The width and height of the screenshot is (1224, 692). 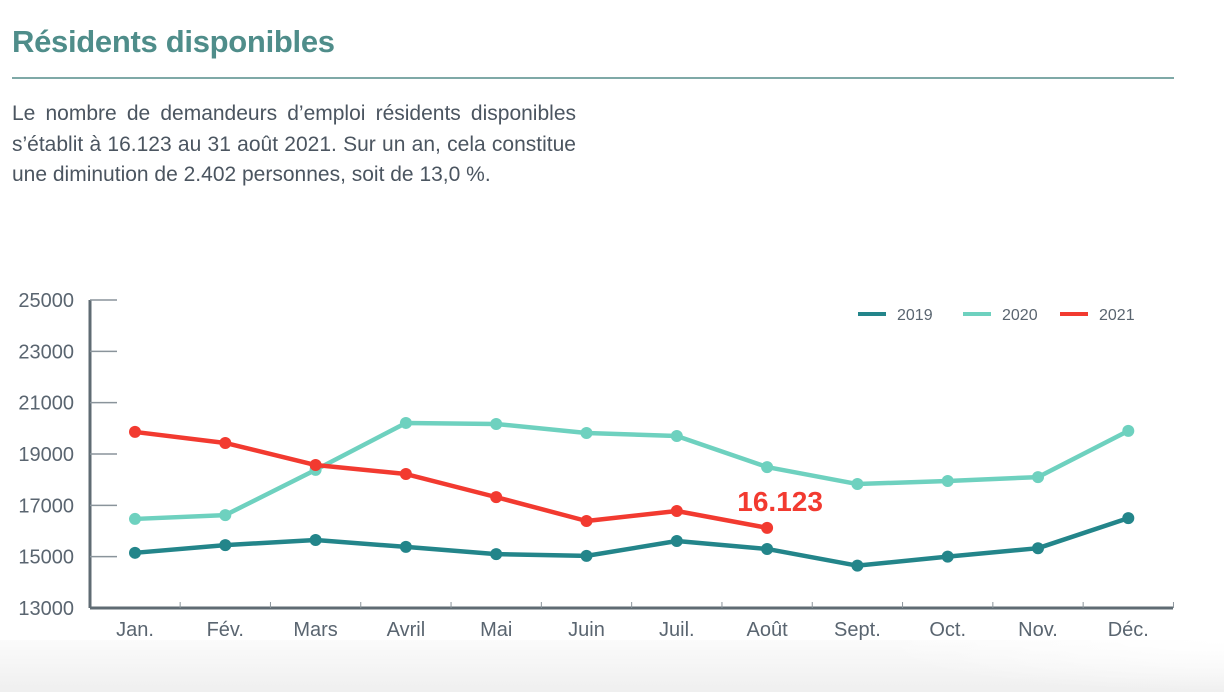 I want to click on title-divider, so click(x=593, y=78).